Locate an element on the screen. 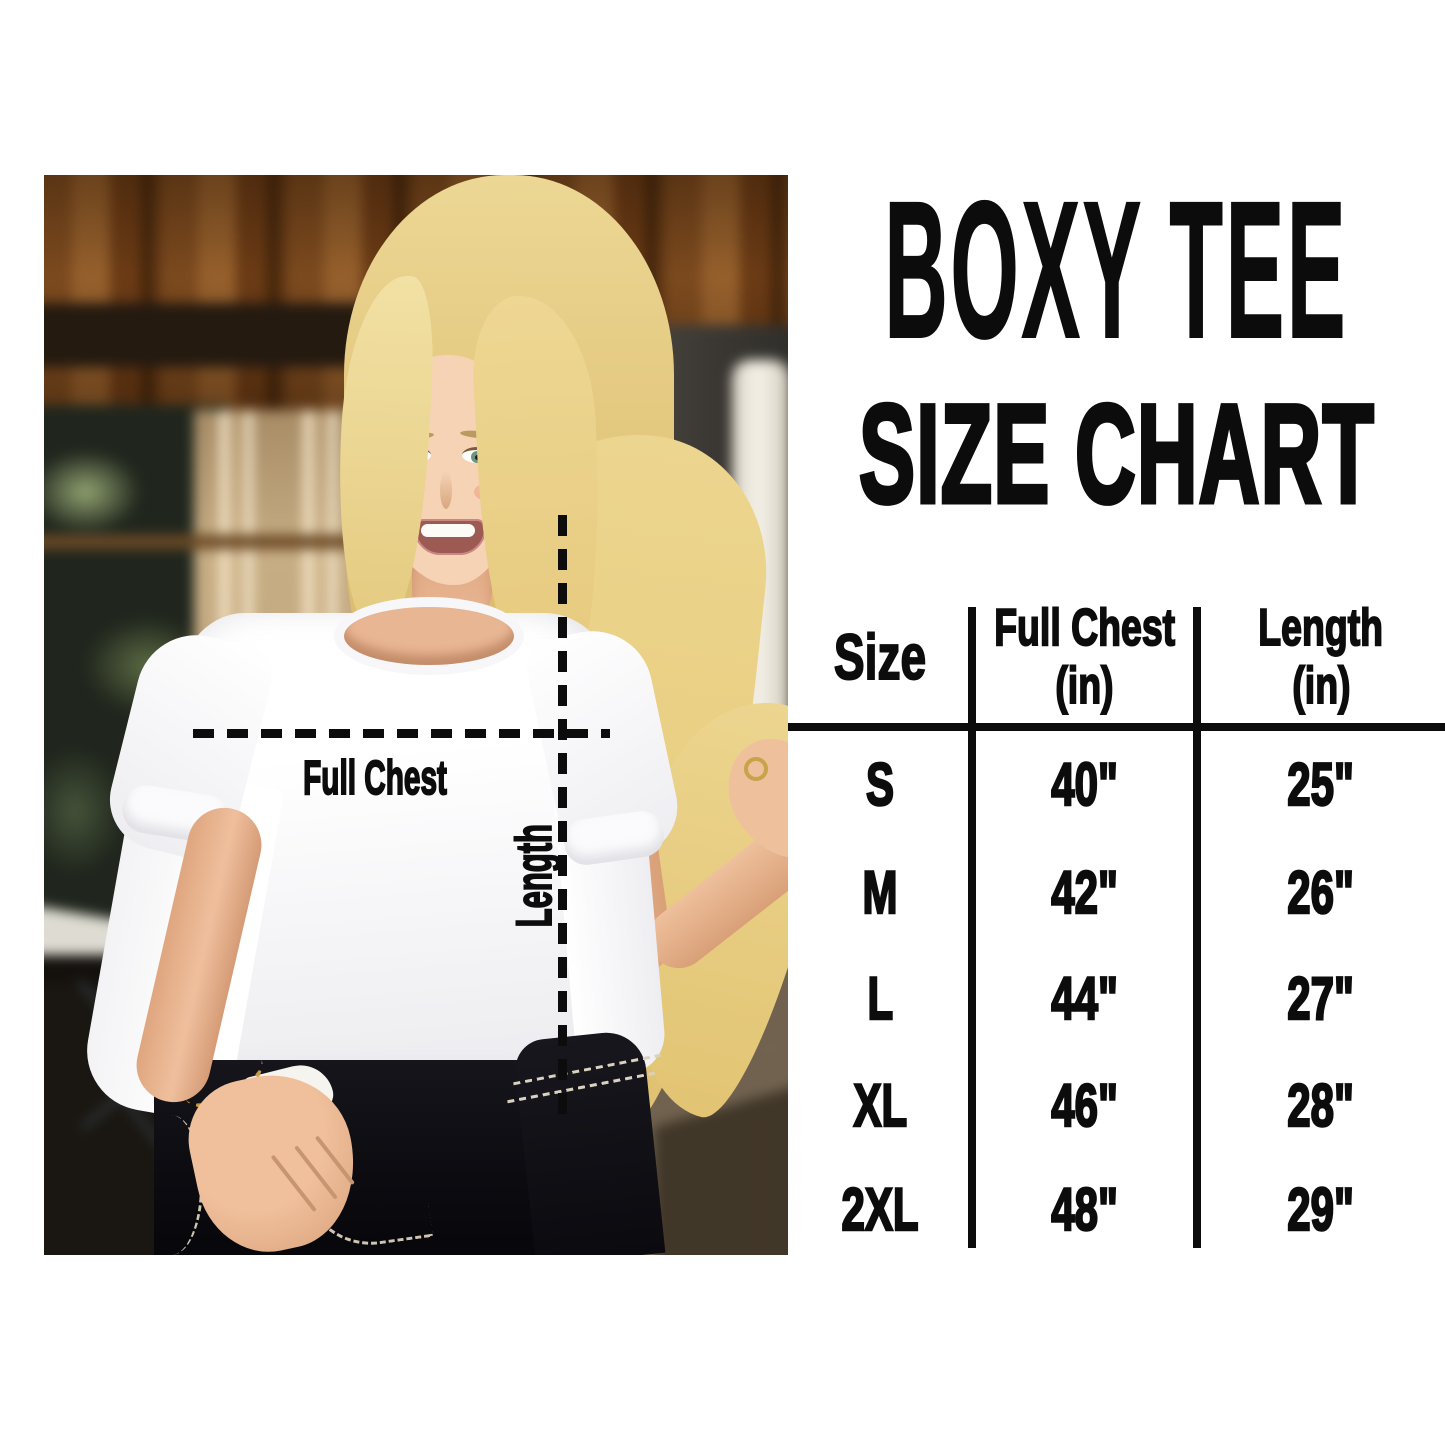 This screenshot has width=1445, height=1445. length-cell: 28" is located at coordinates (1321, 1105).